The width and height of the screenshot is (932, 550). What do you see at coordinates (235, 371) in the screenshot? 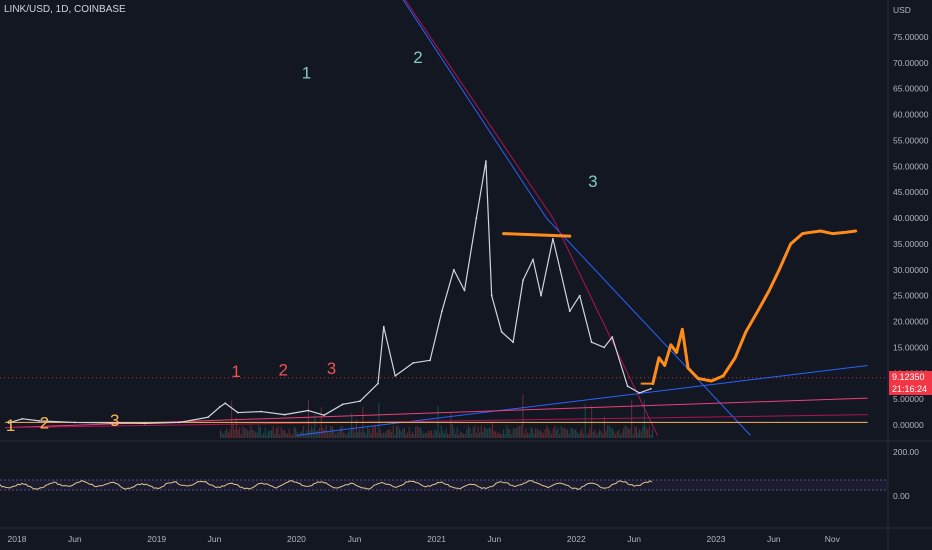
I see `wave-label-4: 1` at bounding box center [235, 371].